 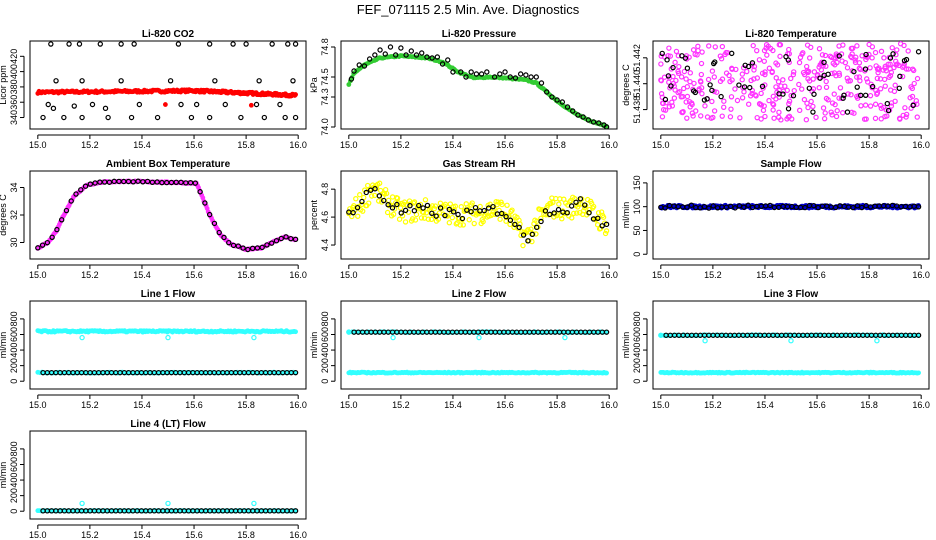 What do you see at coordinates (38, 145) in the screenshot?
I see `x-tick-label: 15.0` at bounding box center [38, 145].